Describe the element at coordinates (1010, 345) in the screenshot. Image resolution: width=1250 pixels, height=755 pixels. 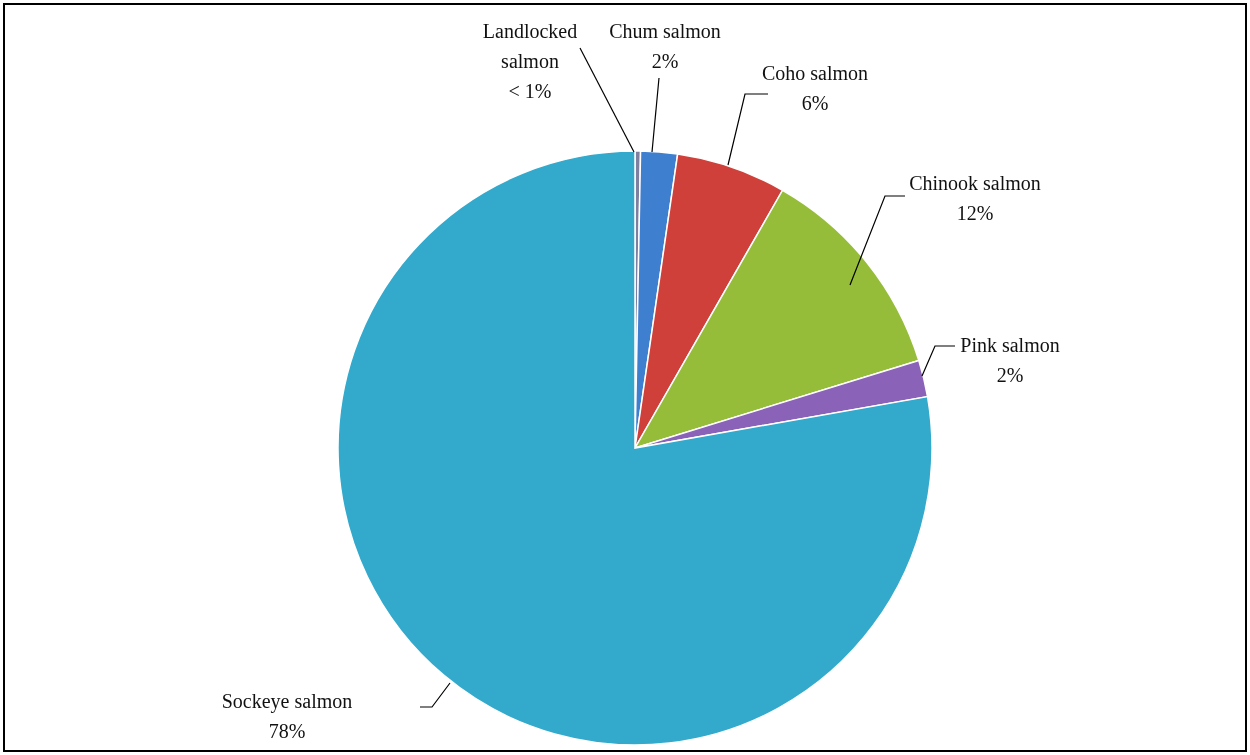
I see `slice-label: Pink salmon` at that location.